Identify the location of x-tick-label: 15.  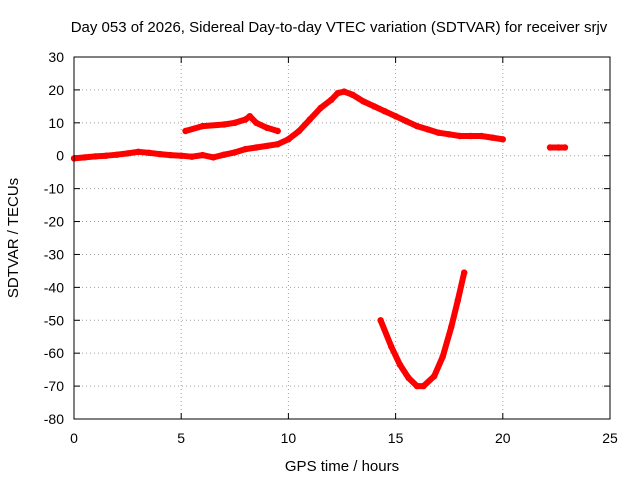
(396, 438).